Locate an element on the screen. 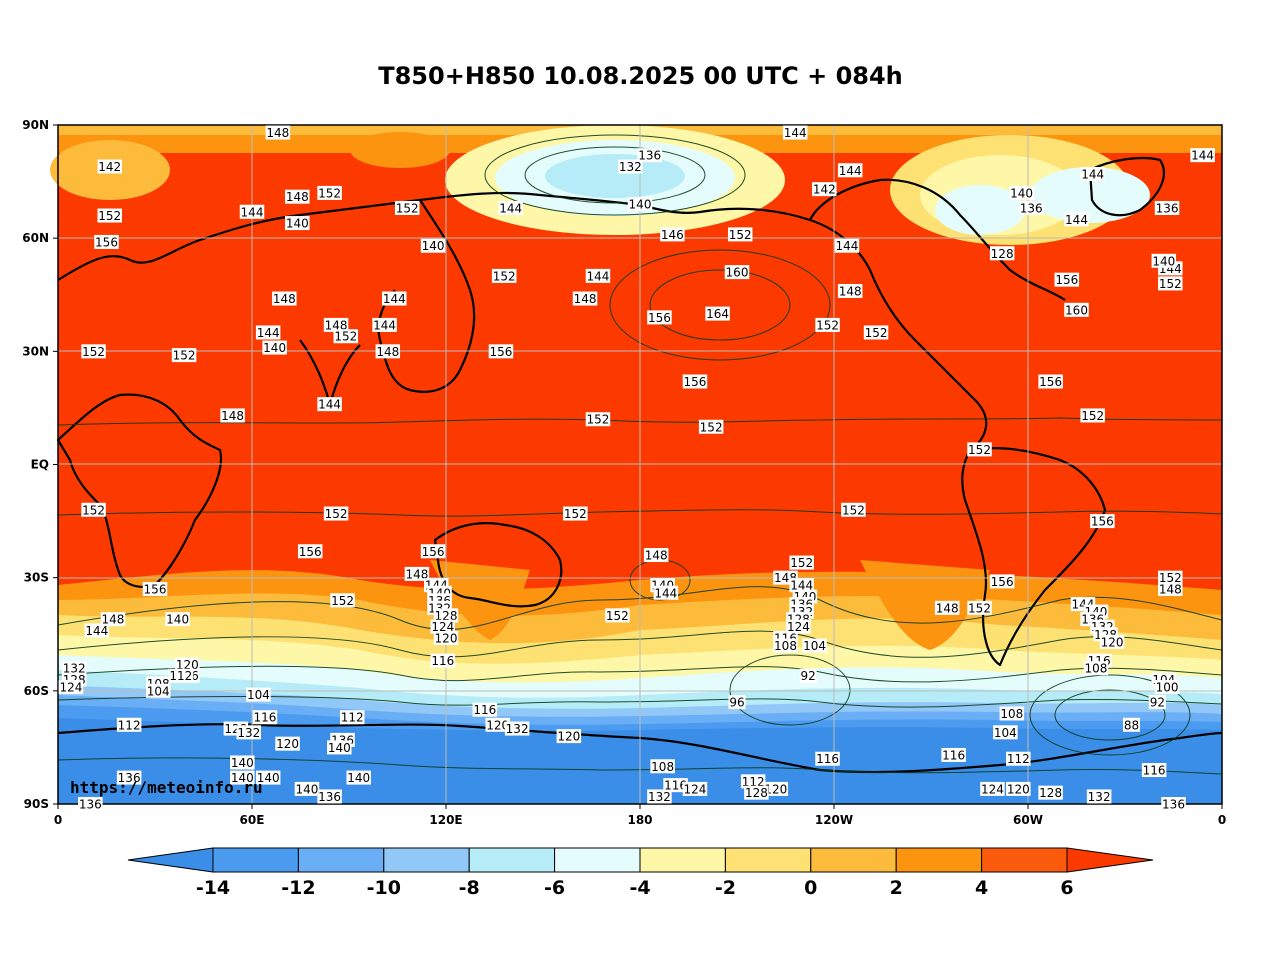 The height and width of the screenshot is (963, 1281). contour-label: 146 is located at coordinates (672, 234).